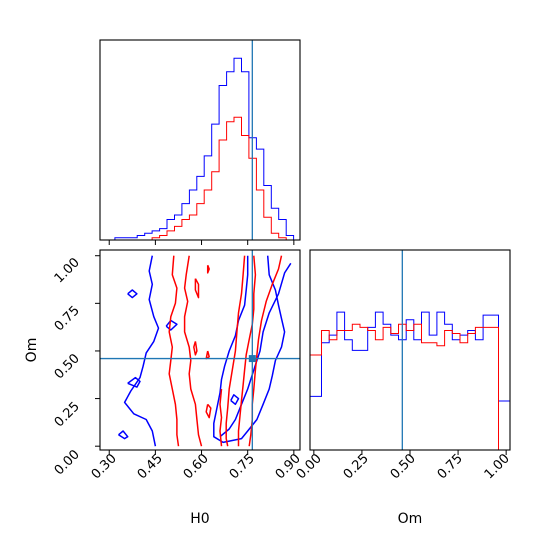  I want to click on h0-om-joint-panel, so click(198, 352).